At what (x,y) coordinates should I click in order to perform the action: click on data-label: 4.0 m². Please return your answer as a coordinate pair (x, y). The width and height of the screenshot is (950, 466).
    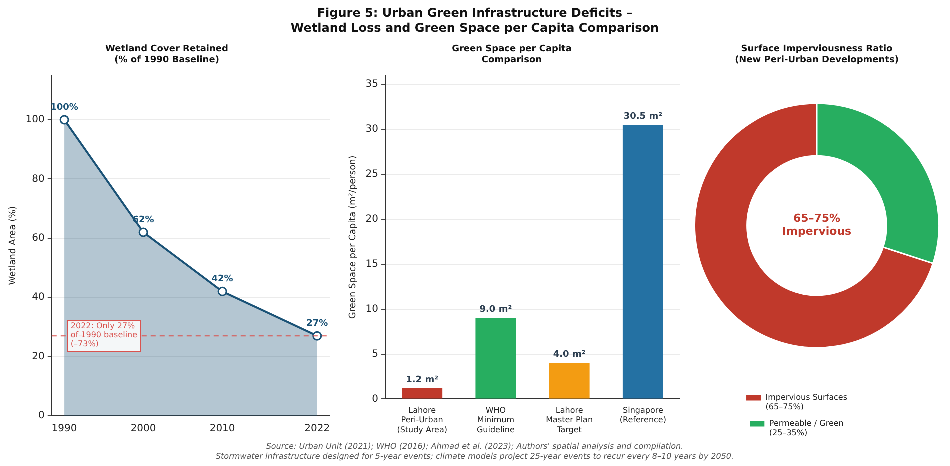
    Looking at the image, I should click on (569, 355).